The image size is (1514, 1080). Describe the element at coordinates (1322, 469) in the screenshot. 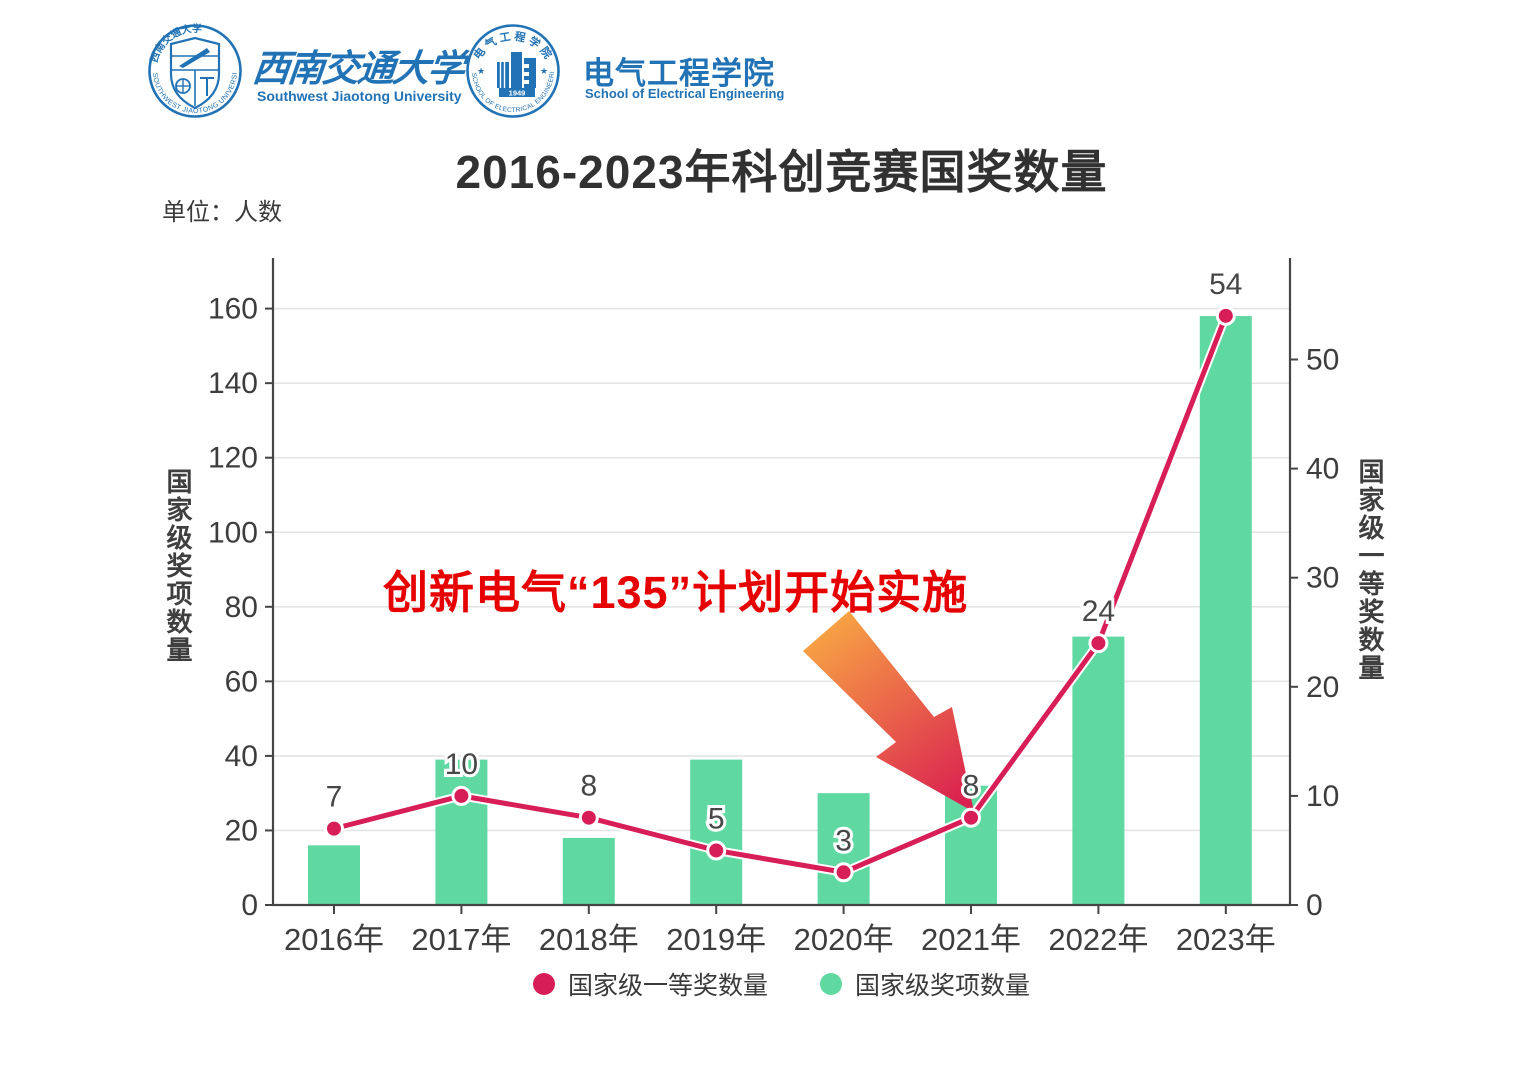

I see `right-tick-label: 40` at that location.